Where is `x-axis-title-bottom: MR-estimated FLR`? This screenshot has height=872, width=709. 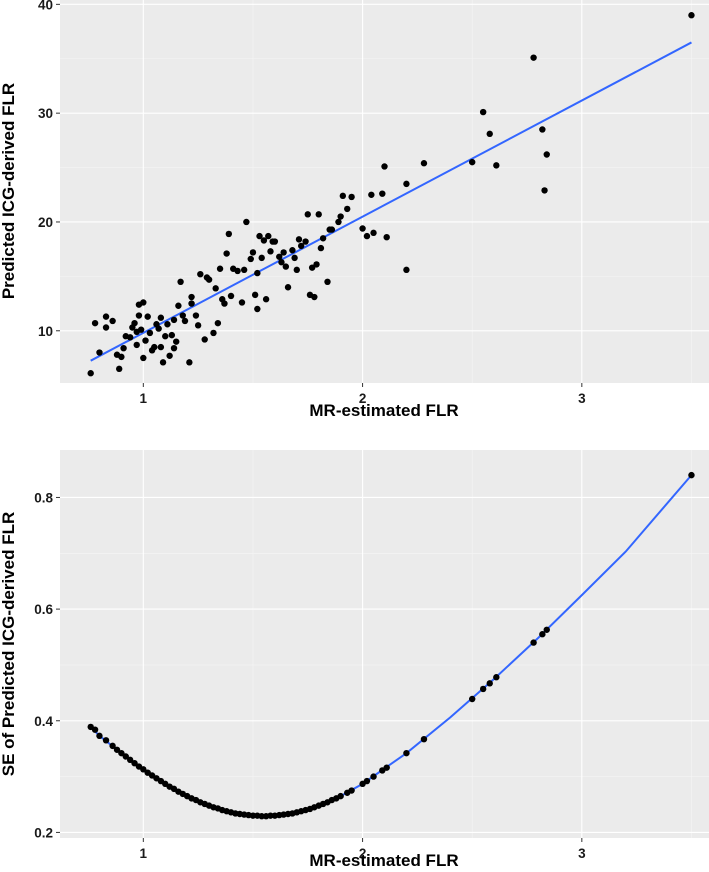
x-axis-title-bottom: MR-estimated FLR is located at coordinates (383, 860).